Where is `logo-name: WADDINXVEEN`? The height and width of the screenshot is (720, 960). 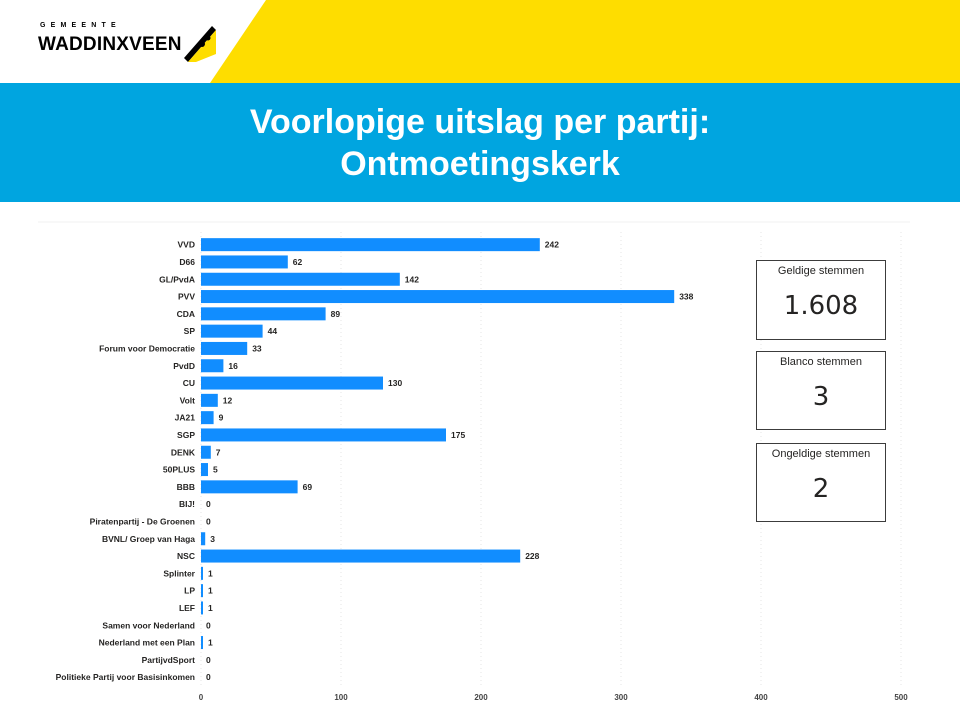
logo-name: WADDINXVEEN is located at coordinates (110, 44).